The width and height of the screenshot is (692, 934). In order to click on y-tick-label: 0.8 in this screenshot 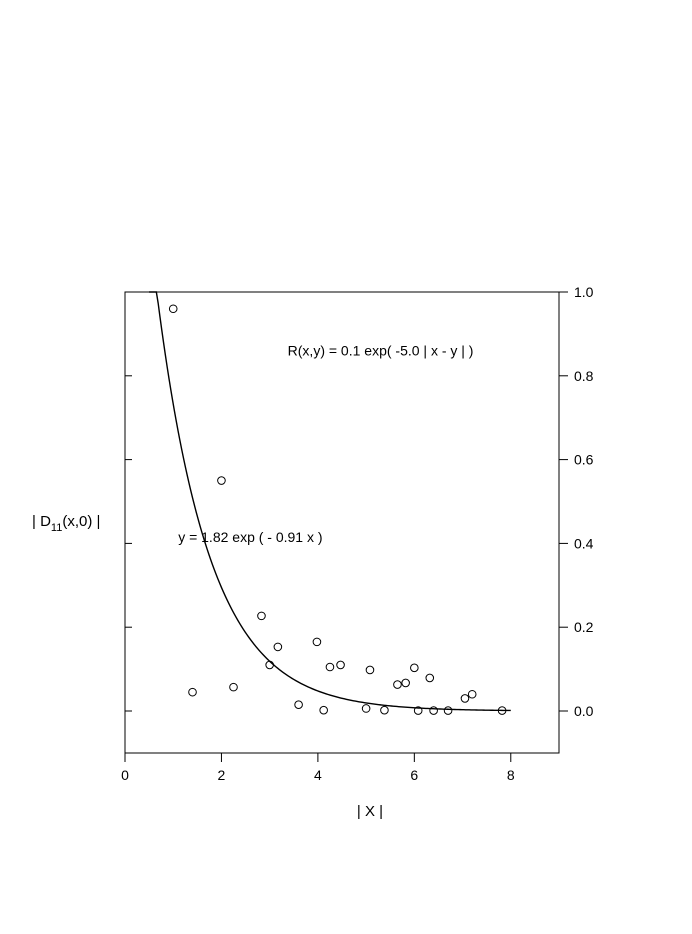, I will do `click(584, 376)`.